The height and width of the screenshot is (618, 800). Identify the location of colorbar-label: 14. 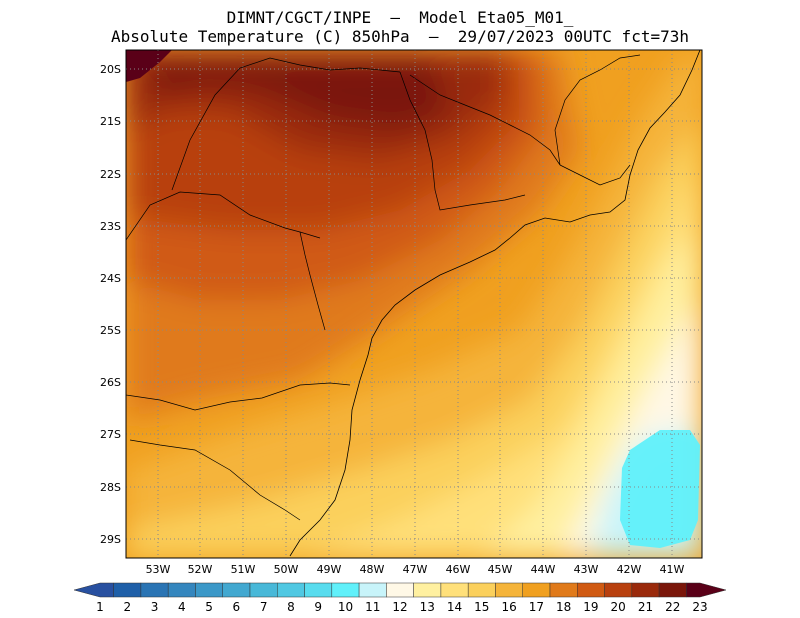
(454, 607).